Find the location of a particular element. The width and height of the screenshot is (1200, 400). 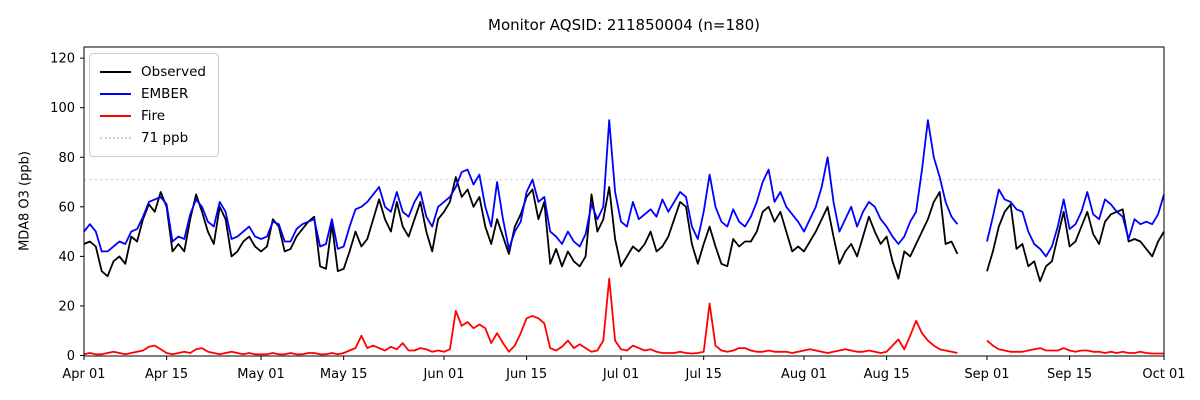

x-tick-label: Jun 15 is located at coordinates (526, 374).